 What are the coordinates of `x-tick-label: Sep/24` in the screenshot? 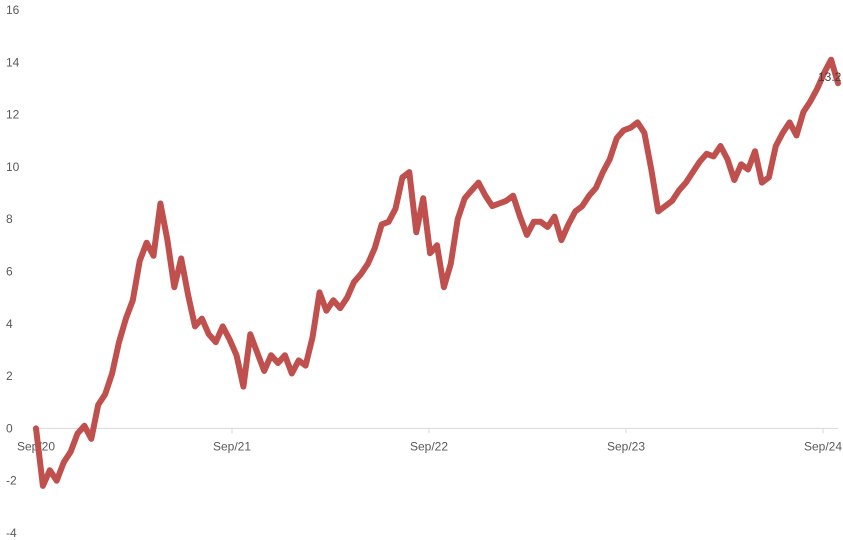 It's located at (823, 446).